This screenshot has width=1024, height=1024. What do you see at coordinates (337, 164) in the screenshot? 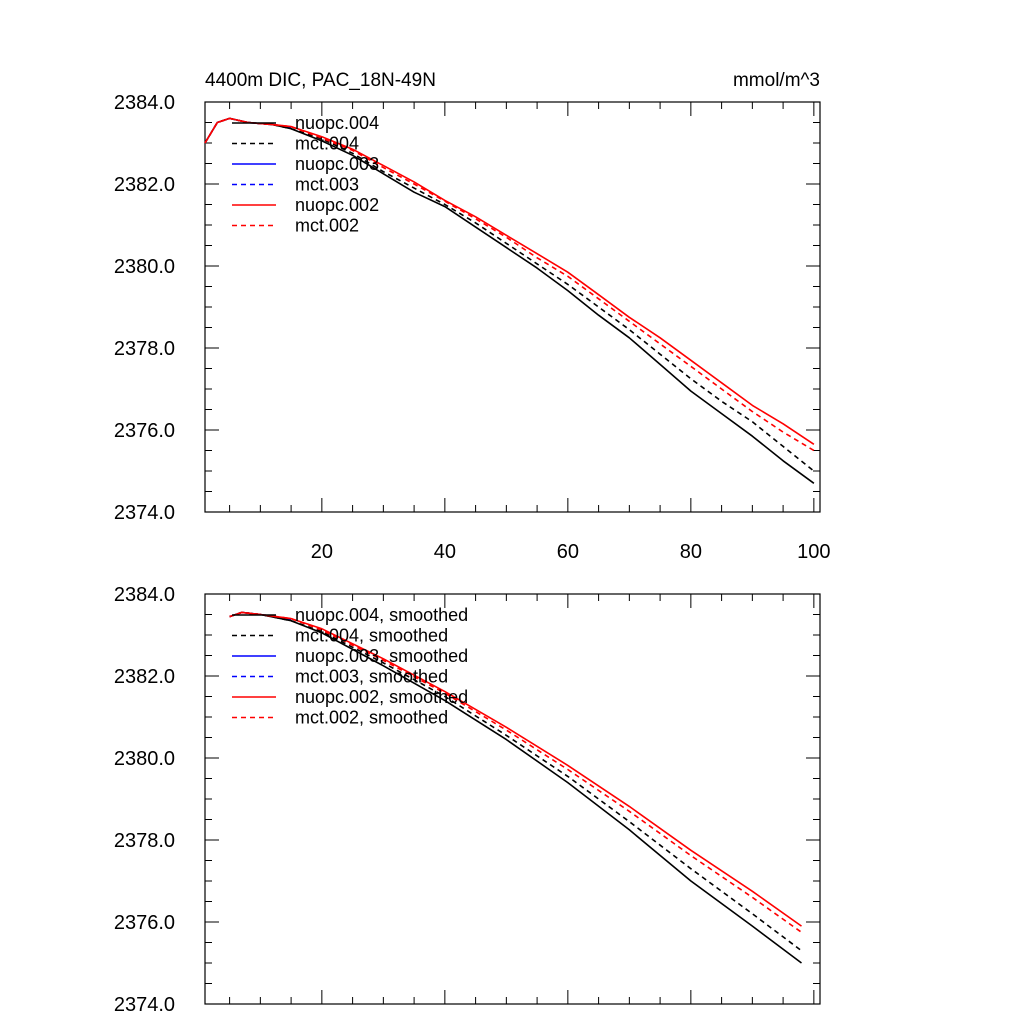
I see `legend-label: nuopc.003` at bounding box center [337, 164].